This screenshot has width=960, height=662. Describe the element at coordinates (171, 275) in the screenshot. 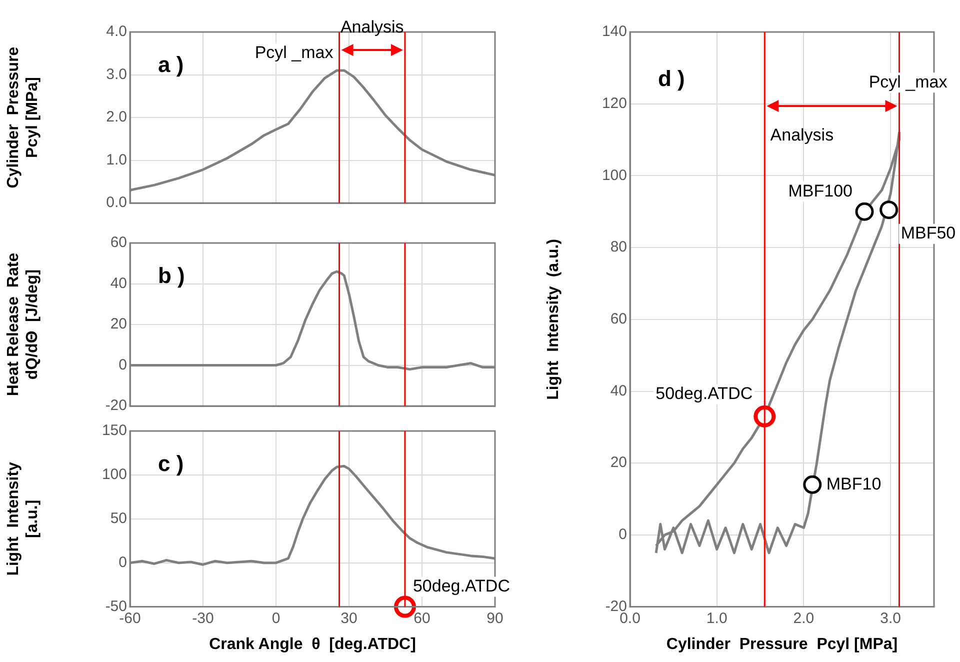

I see `annotation: b )` at that location.